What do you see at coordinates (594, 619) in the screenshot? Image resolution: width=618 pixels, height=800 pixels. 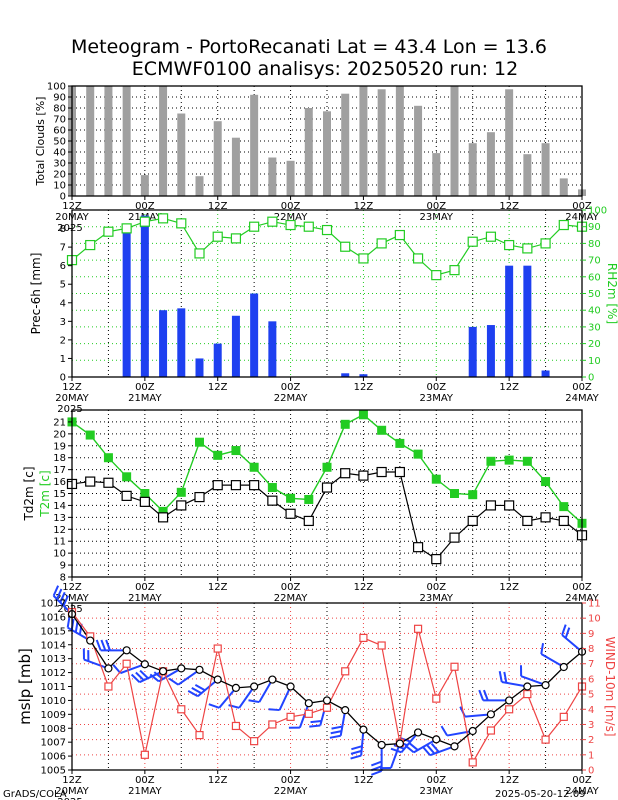 I see `y2-tick-label: 10` at bounding box center [594, 619].